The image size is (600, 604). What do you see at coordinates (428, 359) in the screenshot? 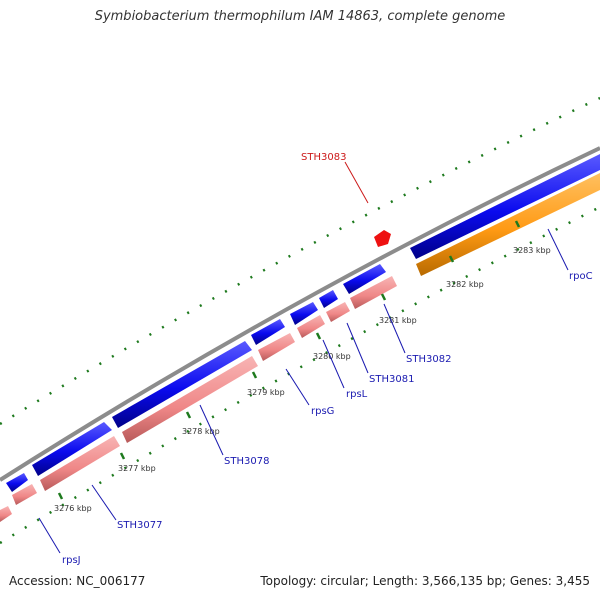
I see `gene-label-STH3082: STH3082` at bounding box center [428, 359].